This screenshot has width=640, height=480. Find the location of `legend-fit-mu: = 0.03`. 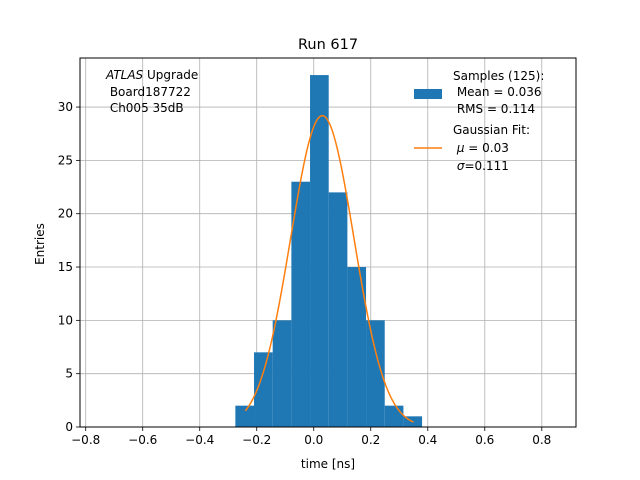

legend-fit-mu: = 0.03 is located at coordinates (486, 148).